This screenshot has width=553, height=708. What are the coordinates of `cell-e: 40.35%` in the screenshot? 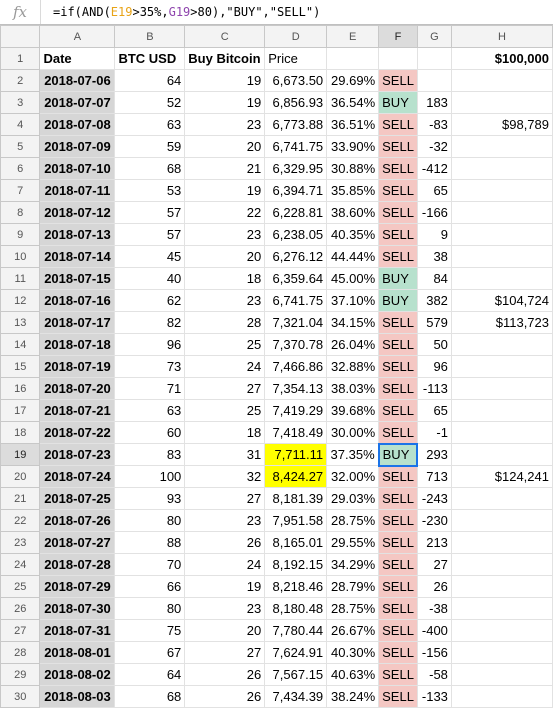 It's located at (353, 234).